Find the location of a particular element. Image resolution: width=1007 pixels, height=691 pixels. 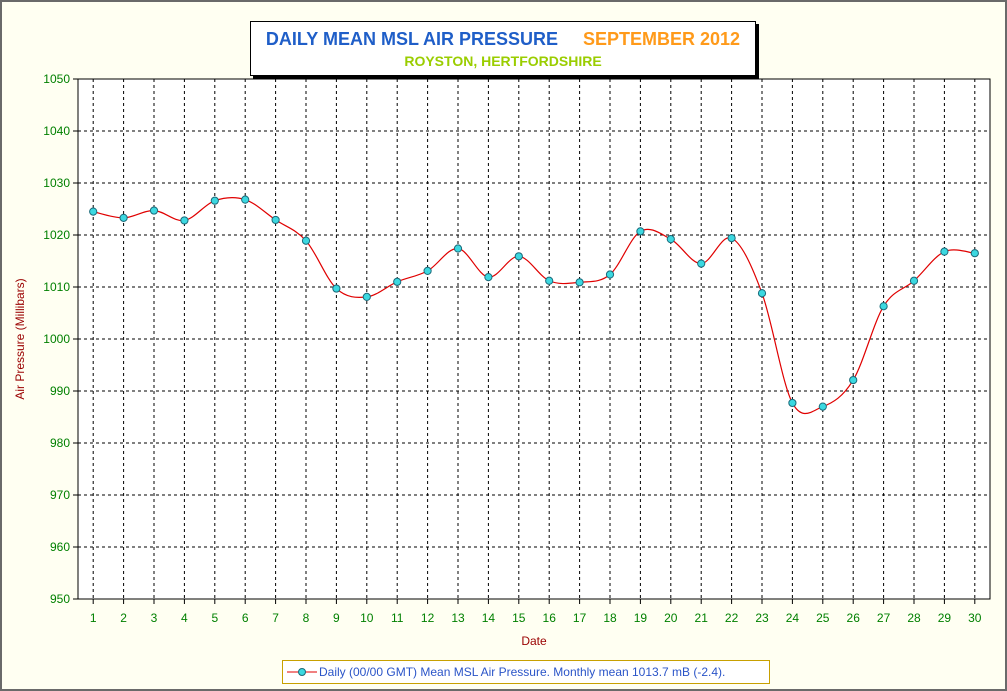

x-tick-label: 24 is located at coordinates (793, 618).